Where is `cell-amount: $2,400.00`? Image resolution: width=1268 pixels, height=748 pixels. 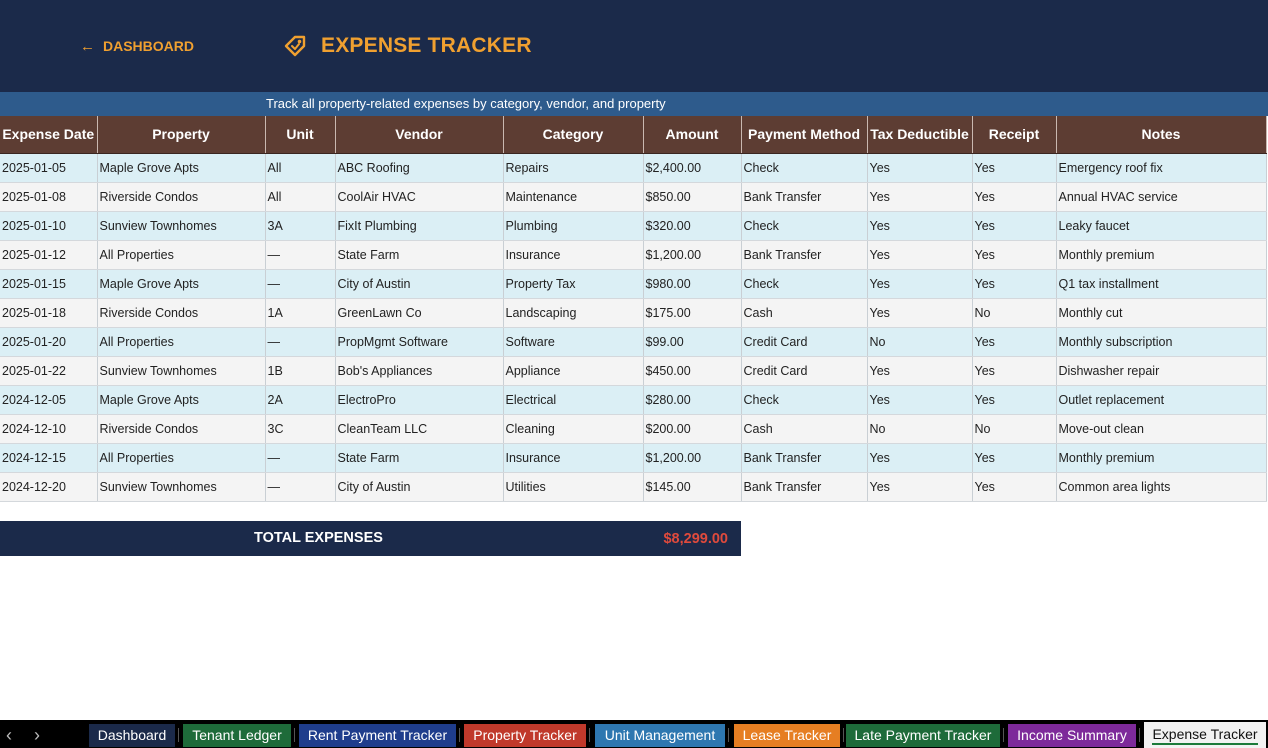 cell-amount: $2,400.00 is located at coordinates (692, 168).